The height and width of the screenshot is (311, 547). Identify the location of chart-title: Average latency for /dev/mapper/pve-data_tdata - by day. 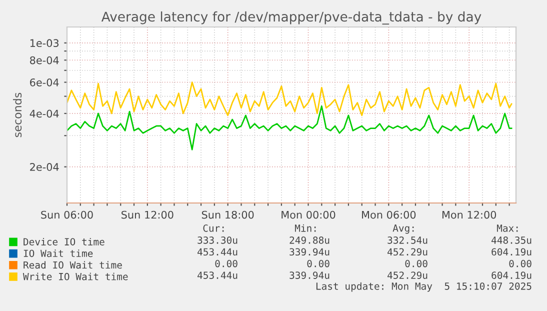
(291, 18).